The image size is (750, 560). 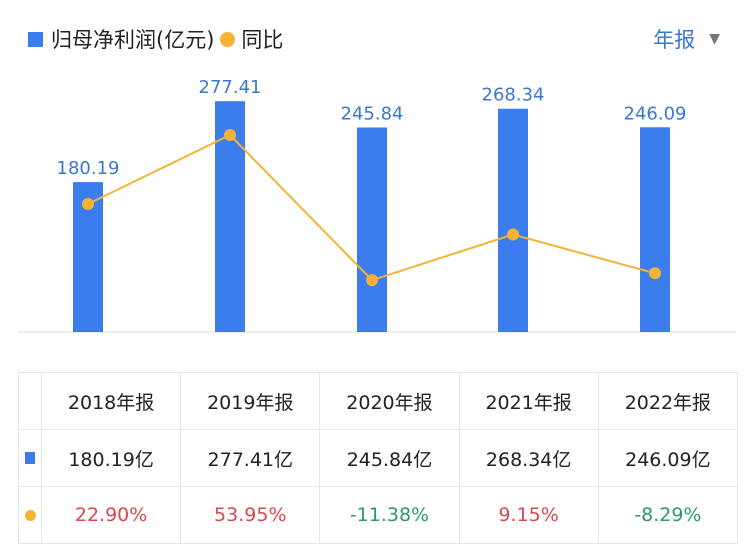 I want to click on profit-cell: 268.34亿, so click(x=528, y=458).